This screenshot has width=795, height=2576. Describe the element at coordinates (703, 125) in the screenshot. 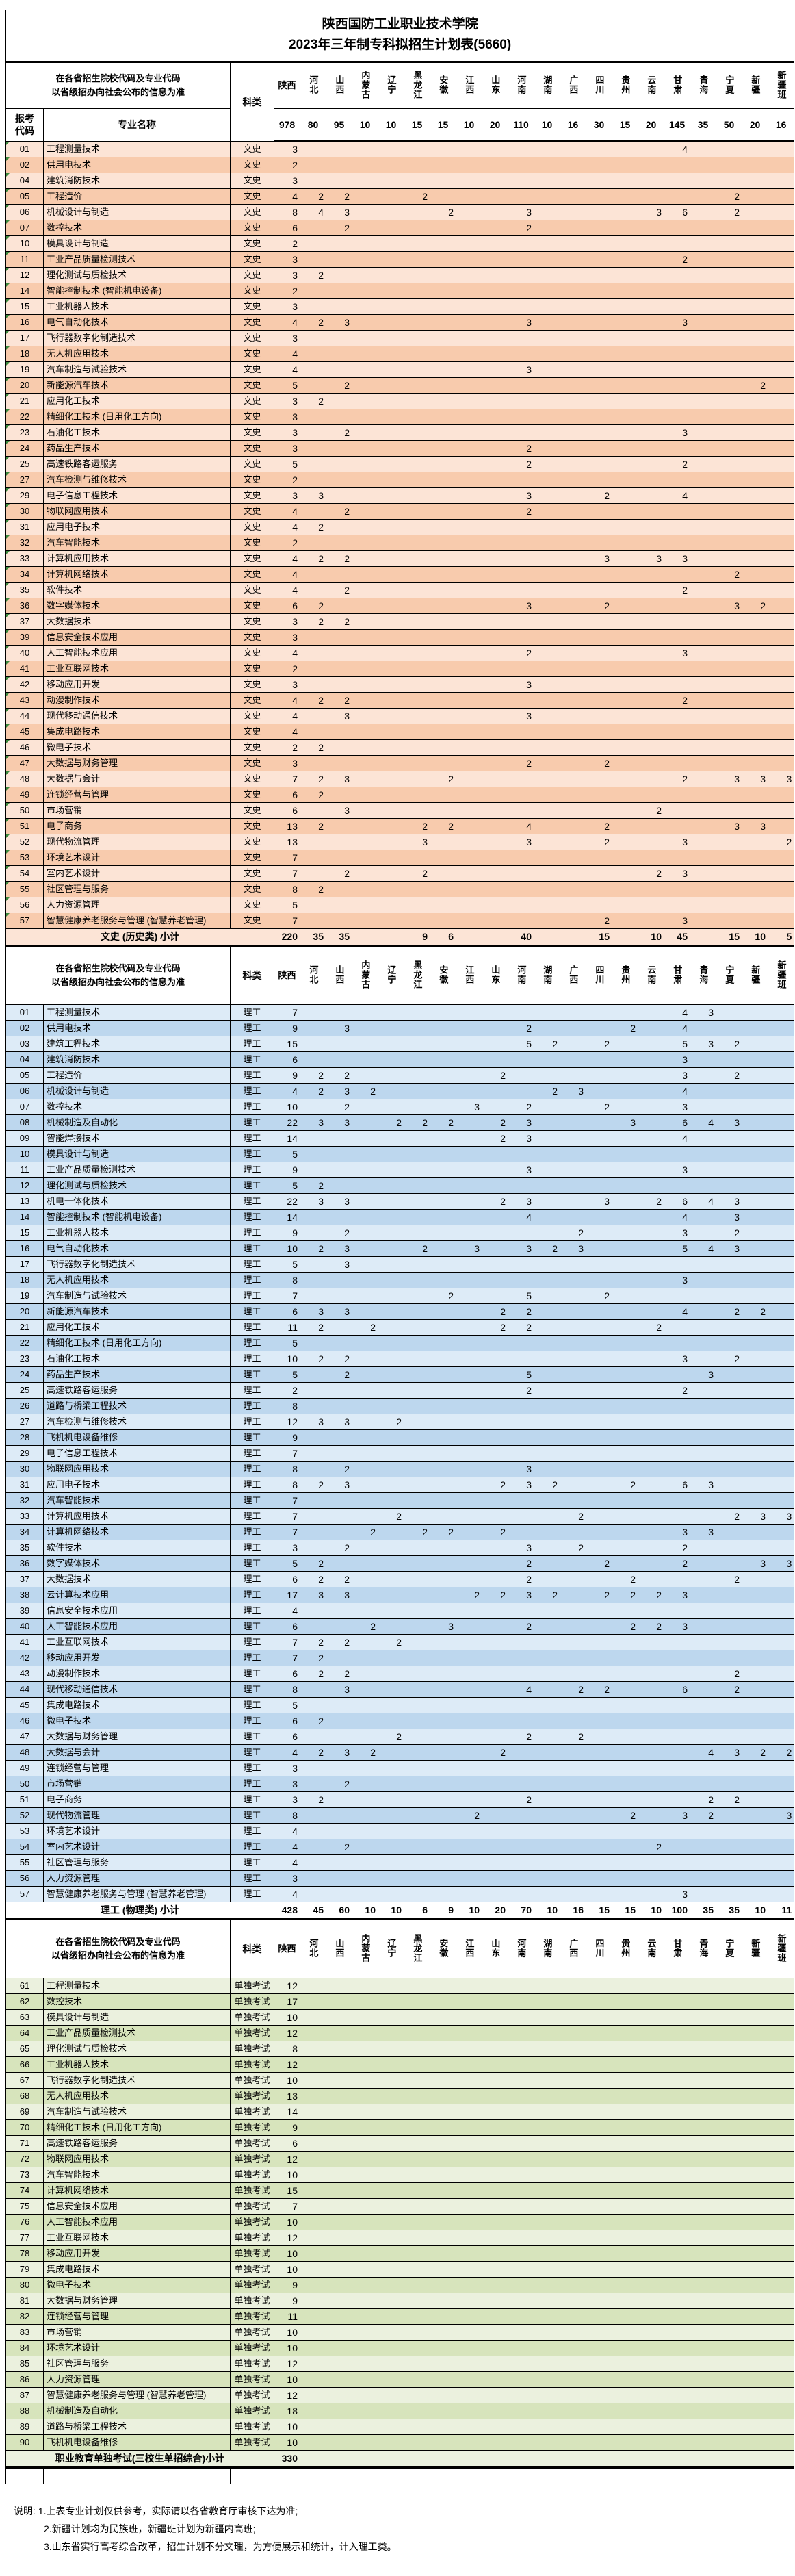

I see `province-total-cell: 35` at that location.